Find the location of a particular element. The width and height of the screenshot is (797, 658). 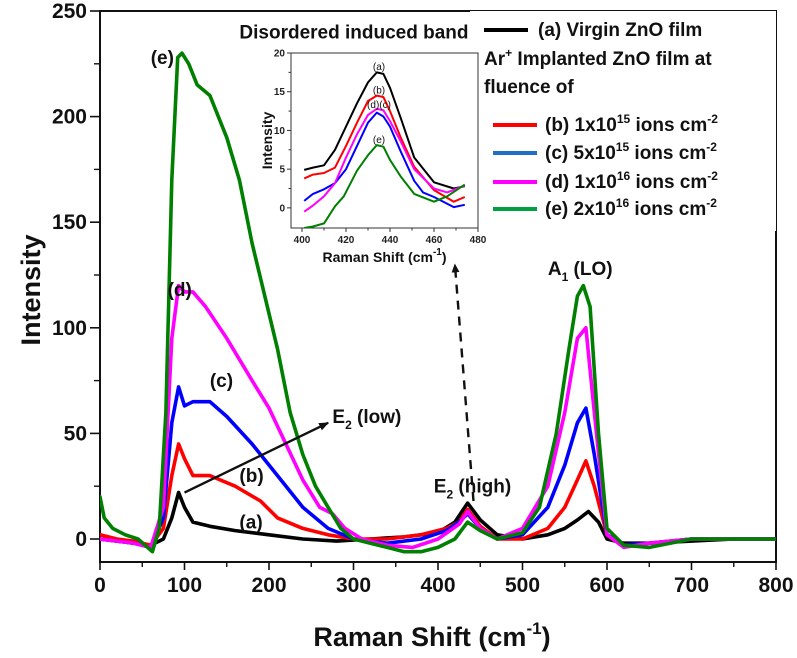

legend-entry-a-part: (a) Virgin ZnO film is located at coordinates (620, 30).